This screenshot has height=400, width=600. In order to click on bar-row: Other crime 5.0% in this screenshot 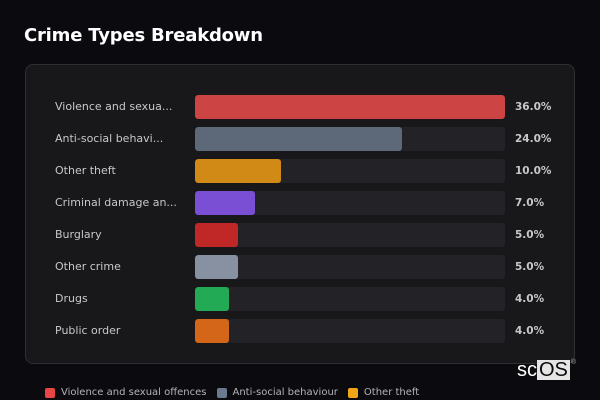, I will do `click(300, 267)`.